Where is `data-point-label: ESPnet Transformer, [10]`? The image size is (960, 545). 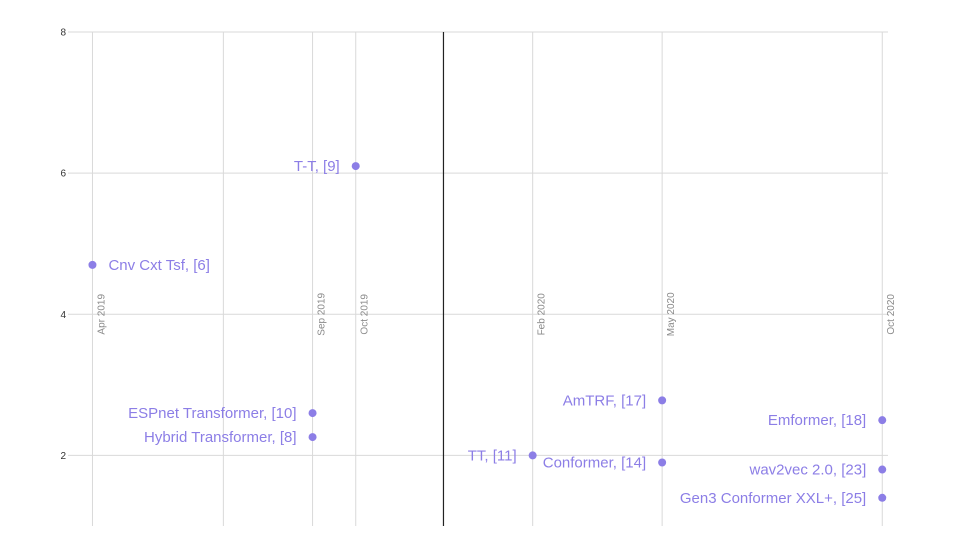
data-point-label: ESPnet Transformer, [10] is located at coordinates (212, 413).